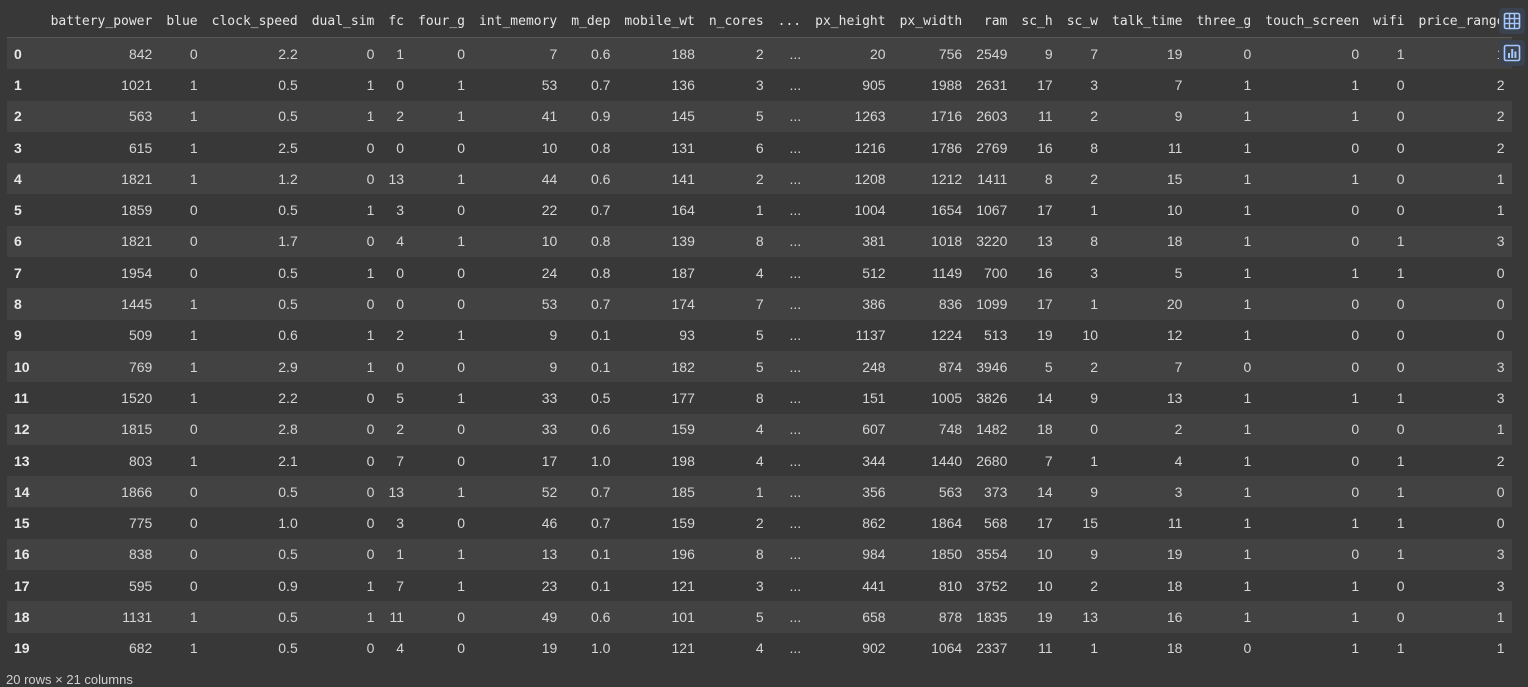 This screenshot has height=687, width=1528. I want to click on table-cell: 15, so click(1090, 523).